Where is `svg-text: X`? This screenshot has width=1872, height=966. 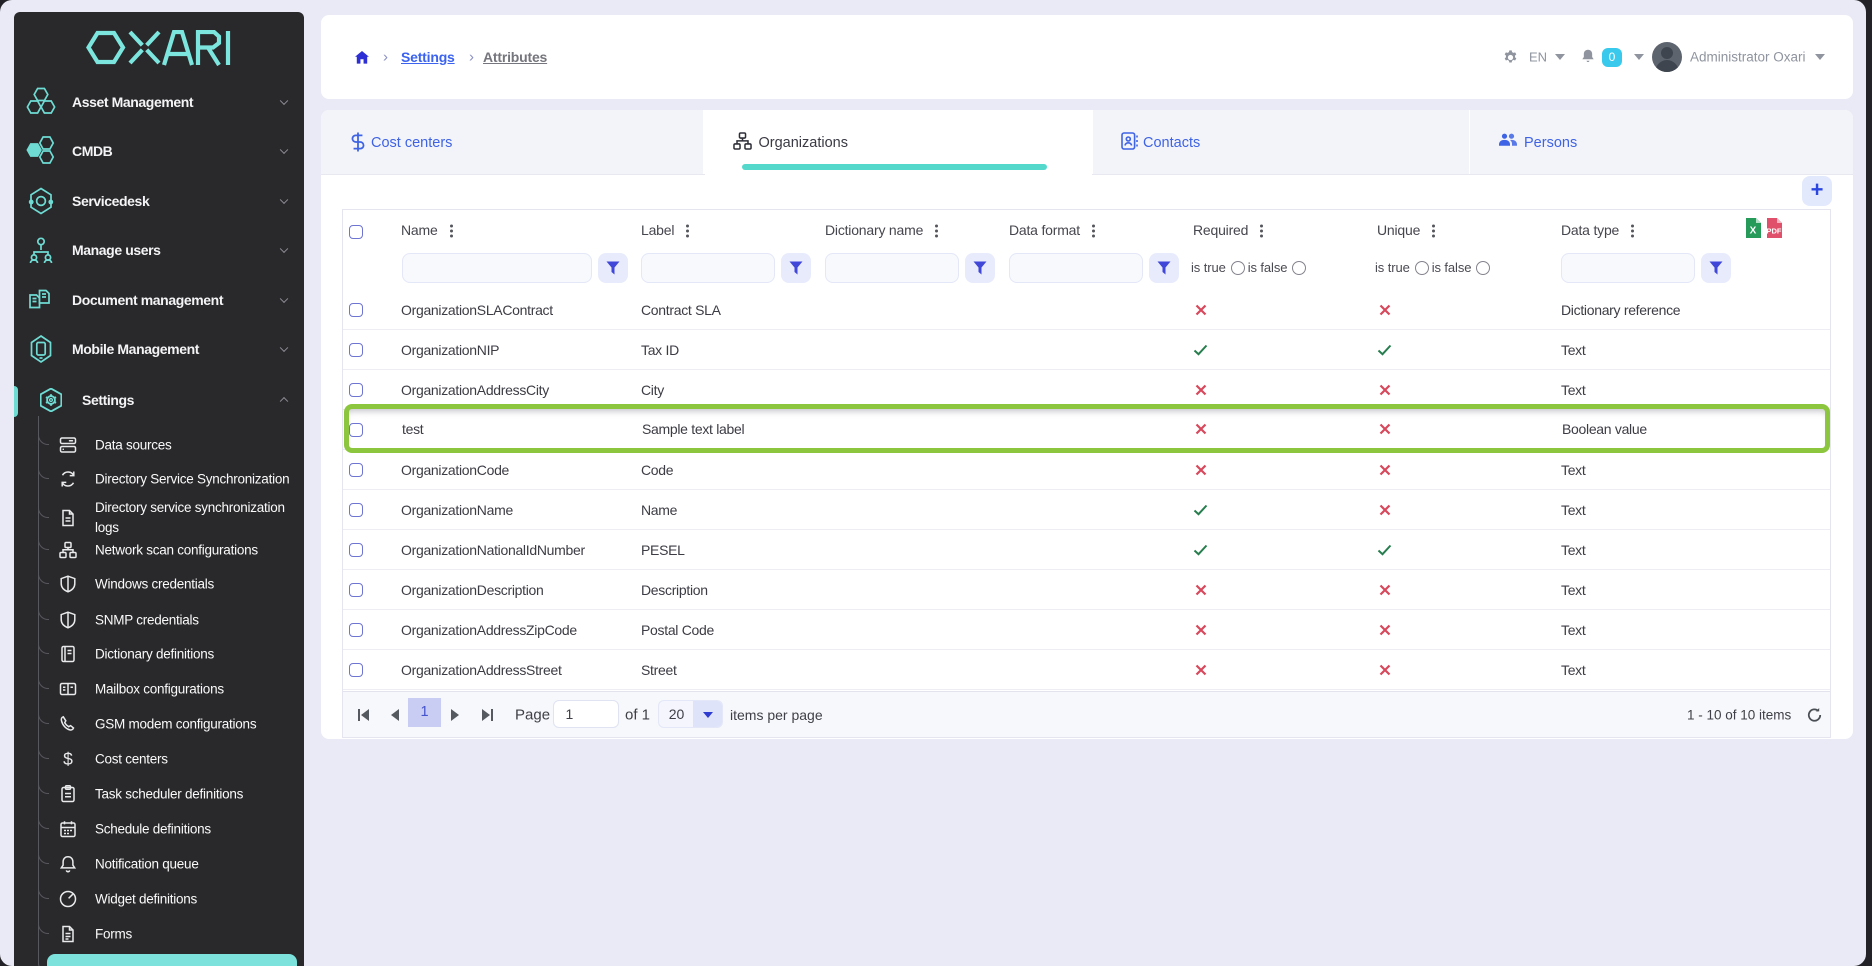 svg-text: X is located at coordinates (1753, 231).